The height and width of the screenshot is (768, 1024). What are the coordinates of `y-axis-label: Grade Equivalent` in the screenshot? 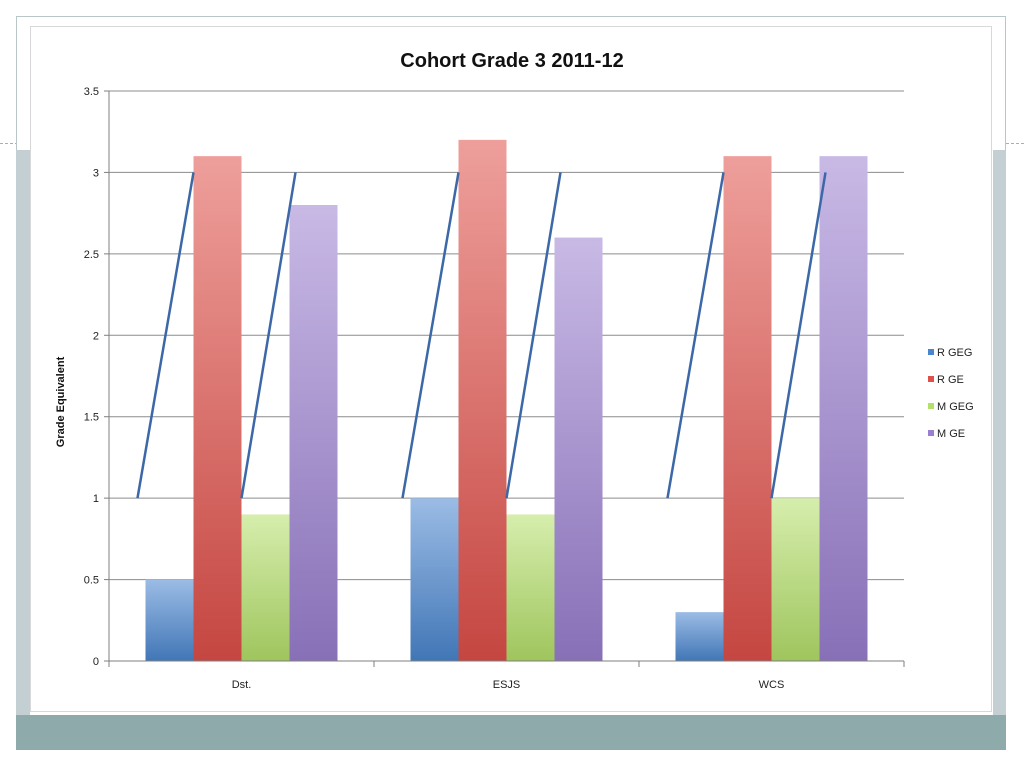 It's located at (61, 401).